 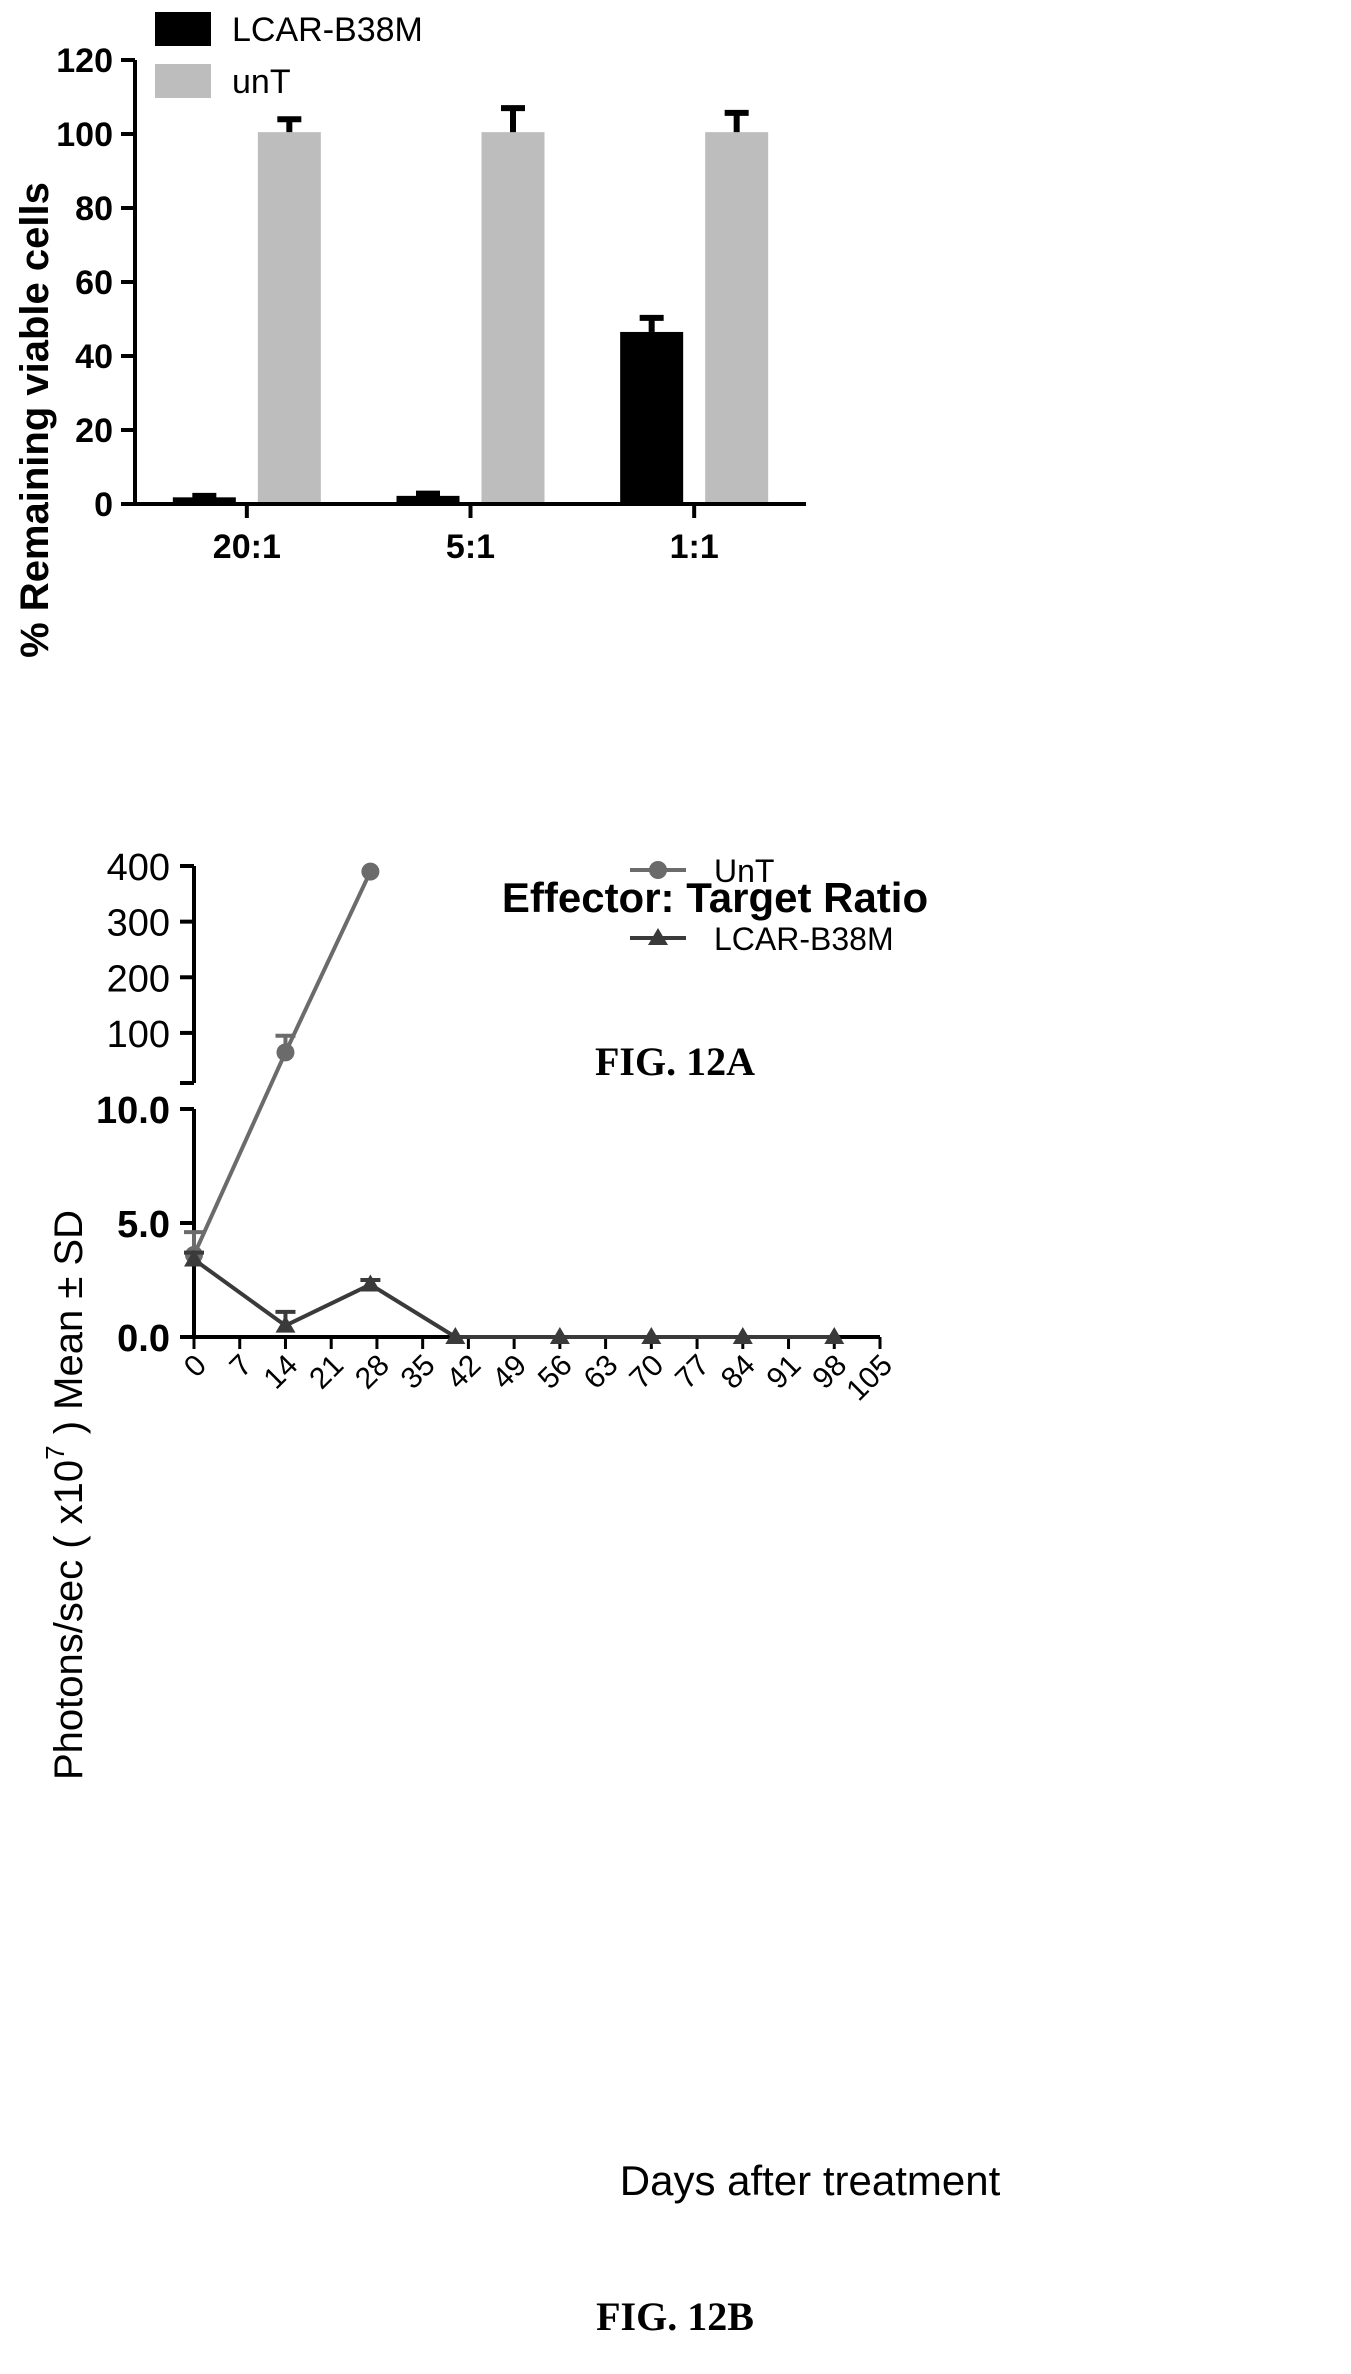 I want to click on legend-12a: LCAR-B38M unT, so click(x=289, y=56).